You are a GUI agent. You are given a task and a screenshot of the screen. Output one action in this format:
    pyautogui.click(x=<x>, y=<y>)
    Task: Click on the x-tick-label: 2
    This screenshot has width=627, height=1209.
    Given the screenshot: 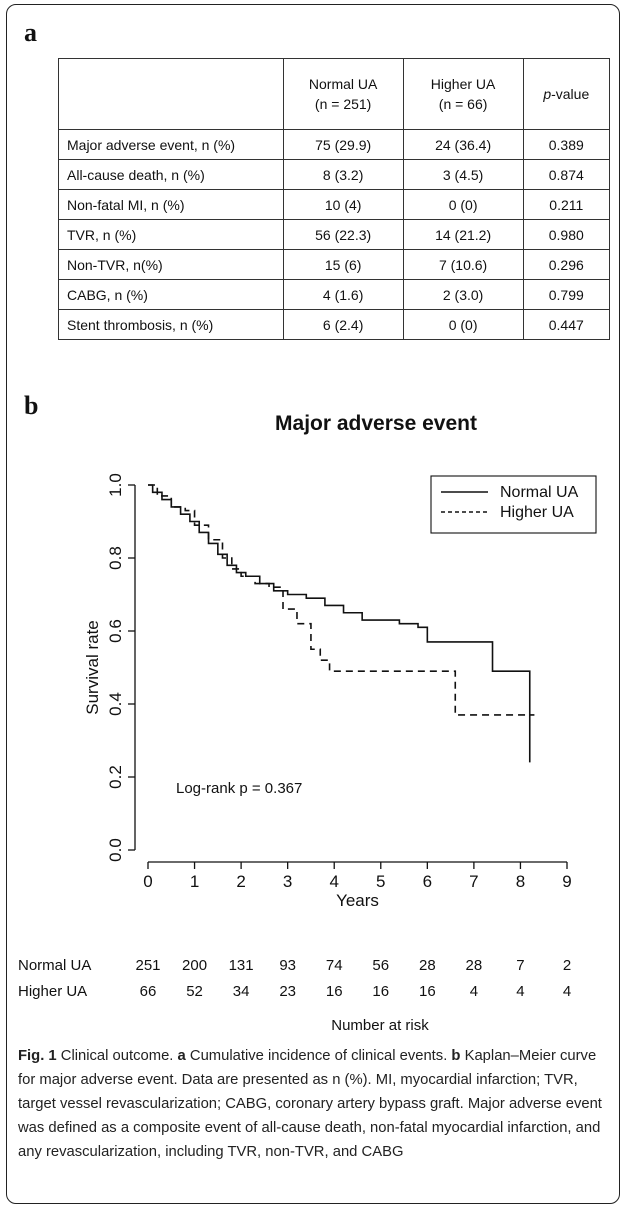 What is the action you would take?
    pyautogui.click(x=240, y=881)
    